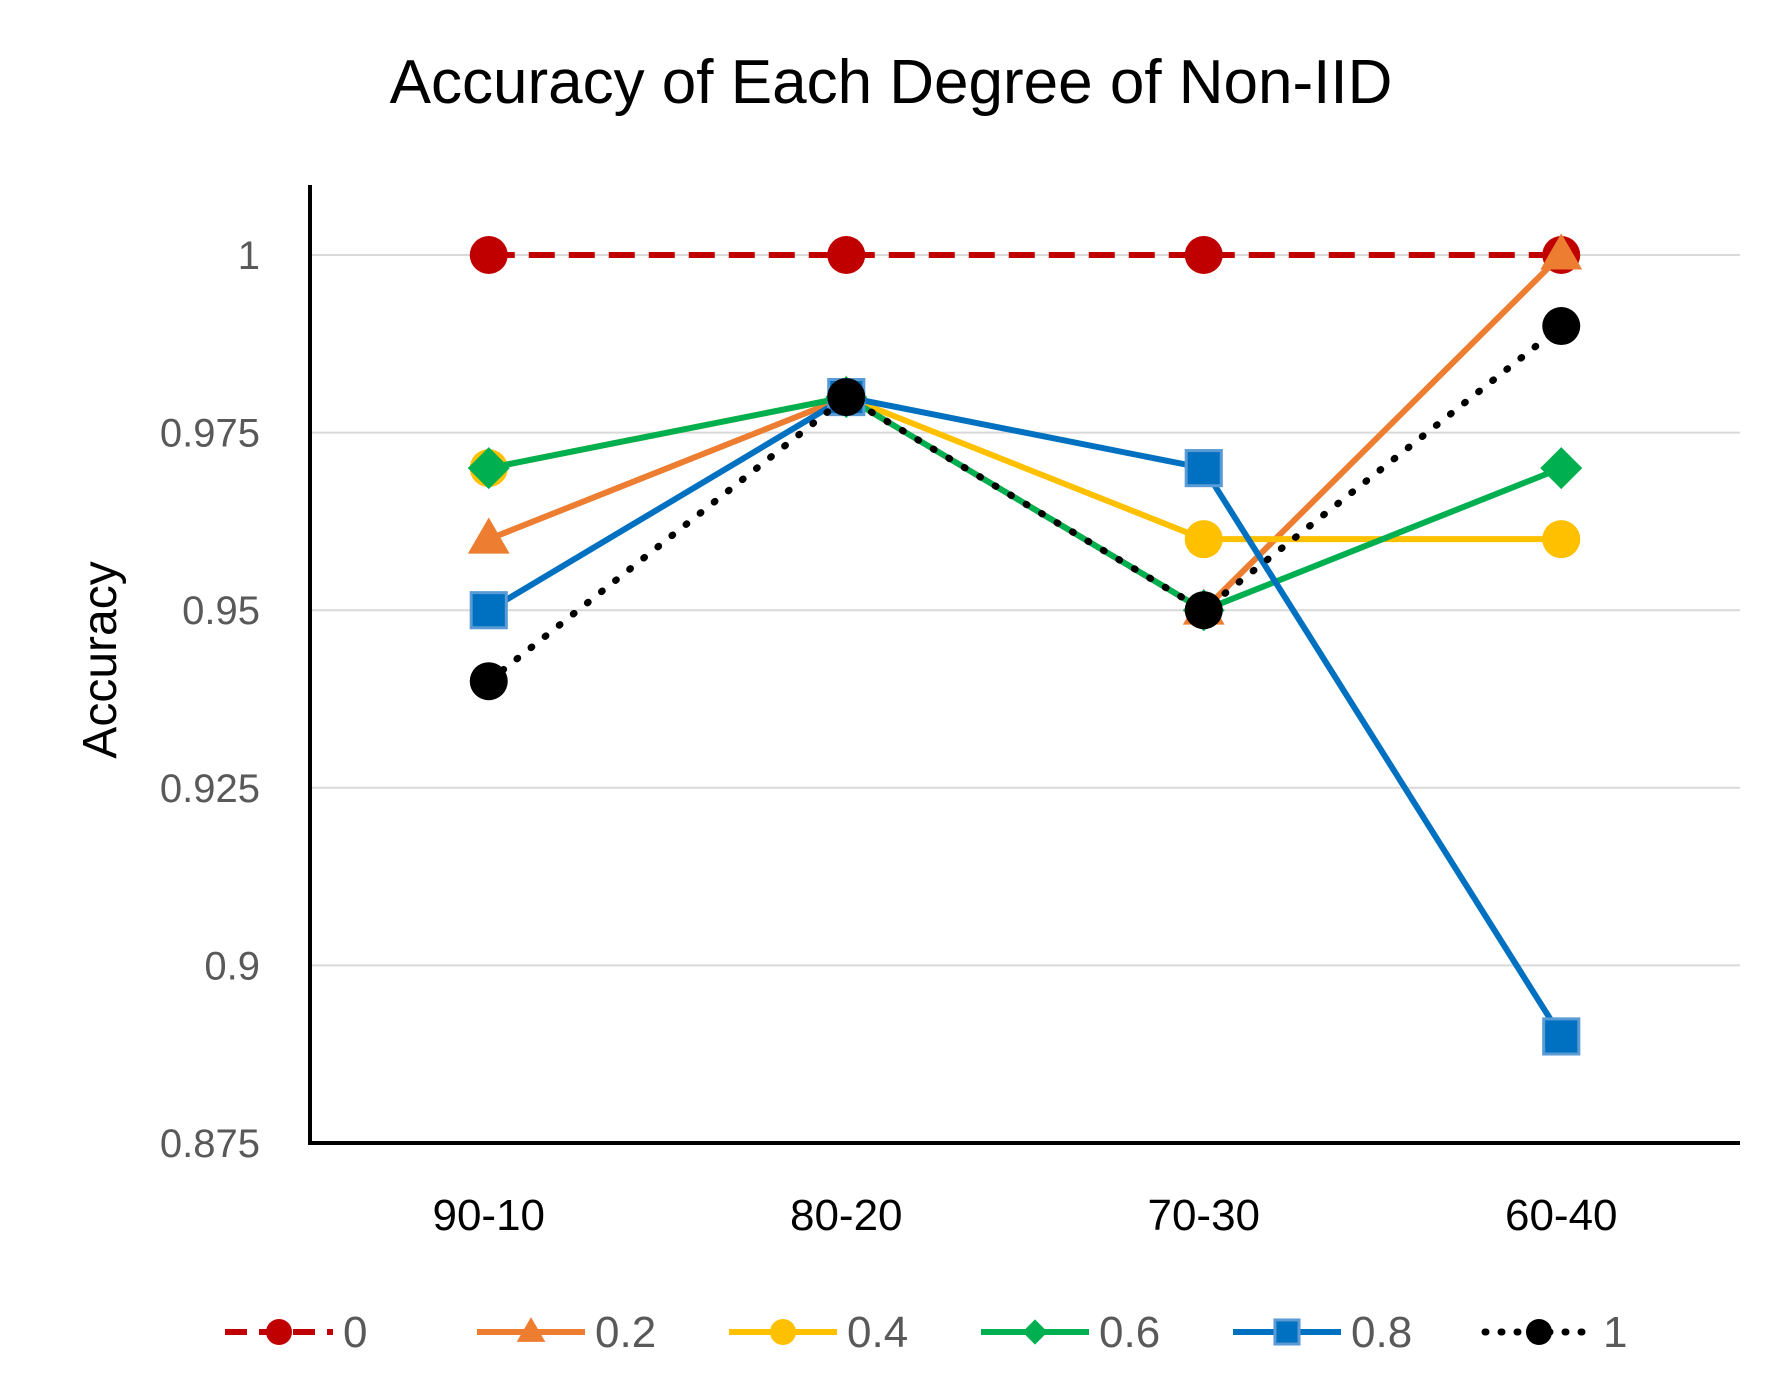  Describe the element at coordinates (221, 611) in the screenshot. I see `y-tick-label: 0.95` at that location.